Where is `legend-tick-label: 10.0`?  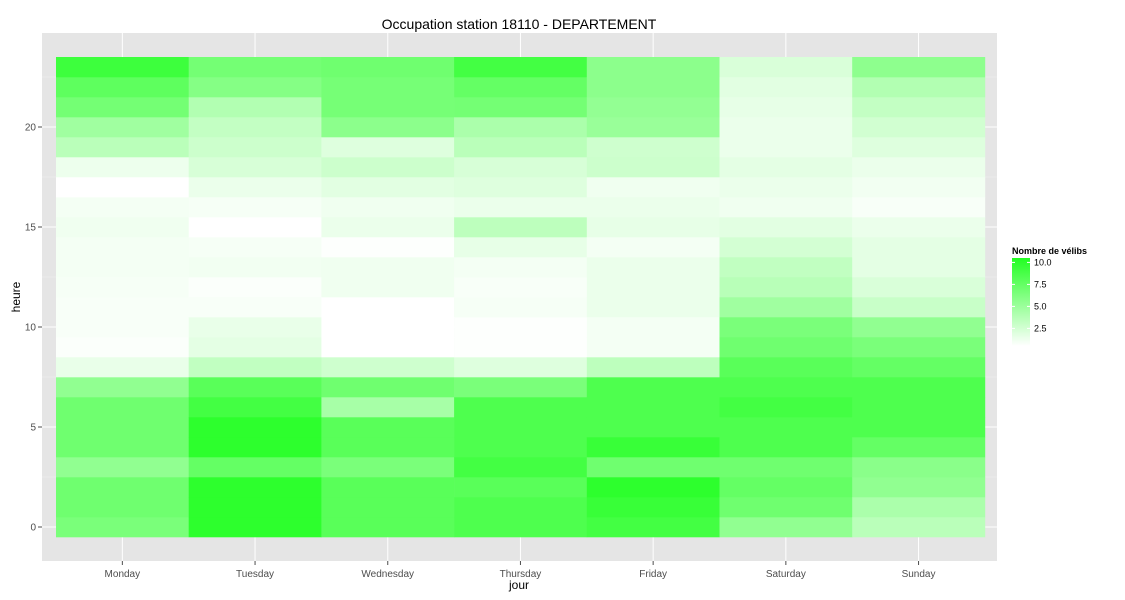
legend-tick-label: 10.0 is located at coordinates (1043, 262).